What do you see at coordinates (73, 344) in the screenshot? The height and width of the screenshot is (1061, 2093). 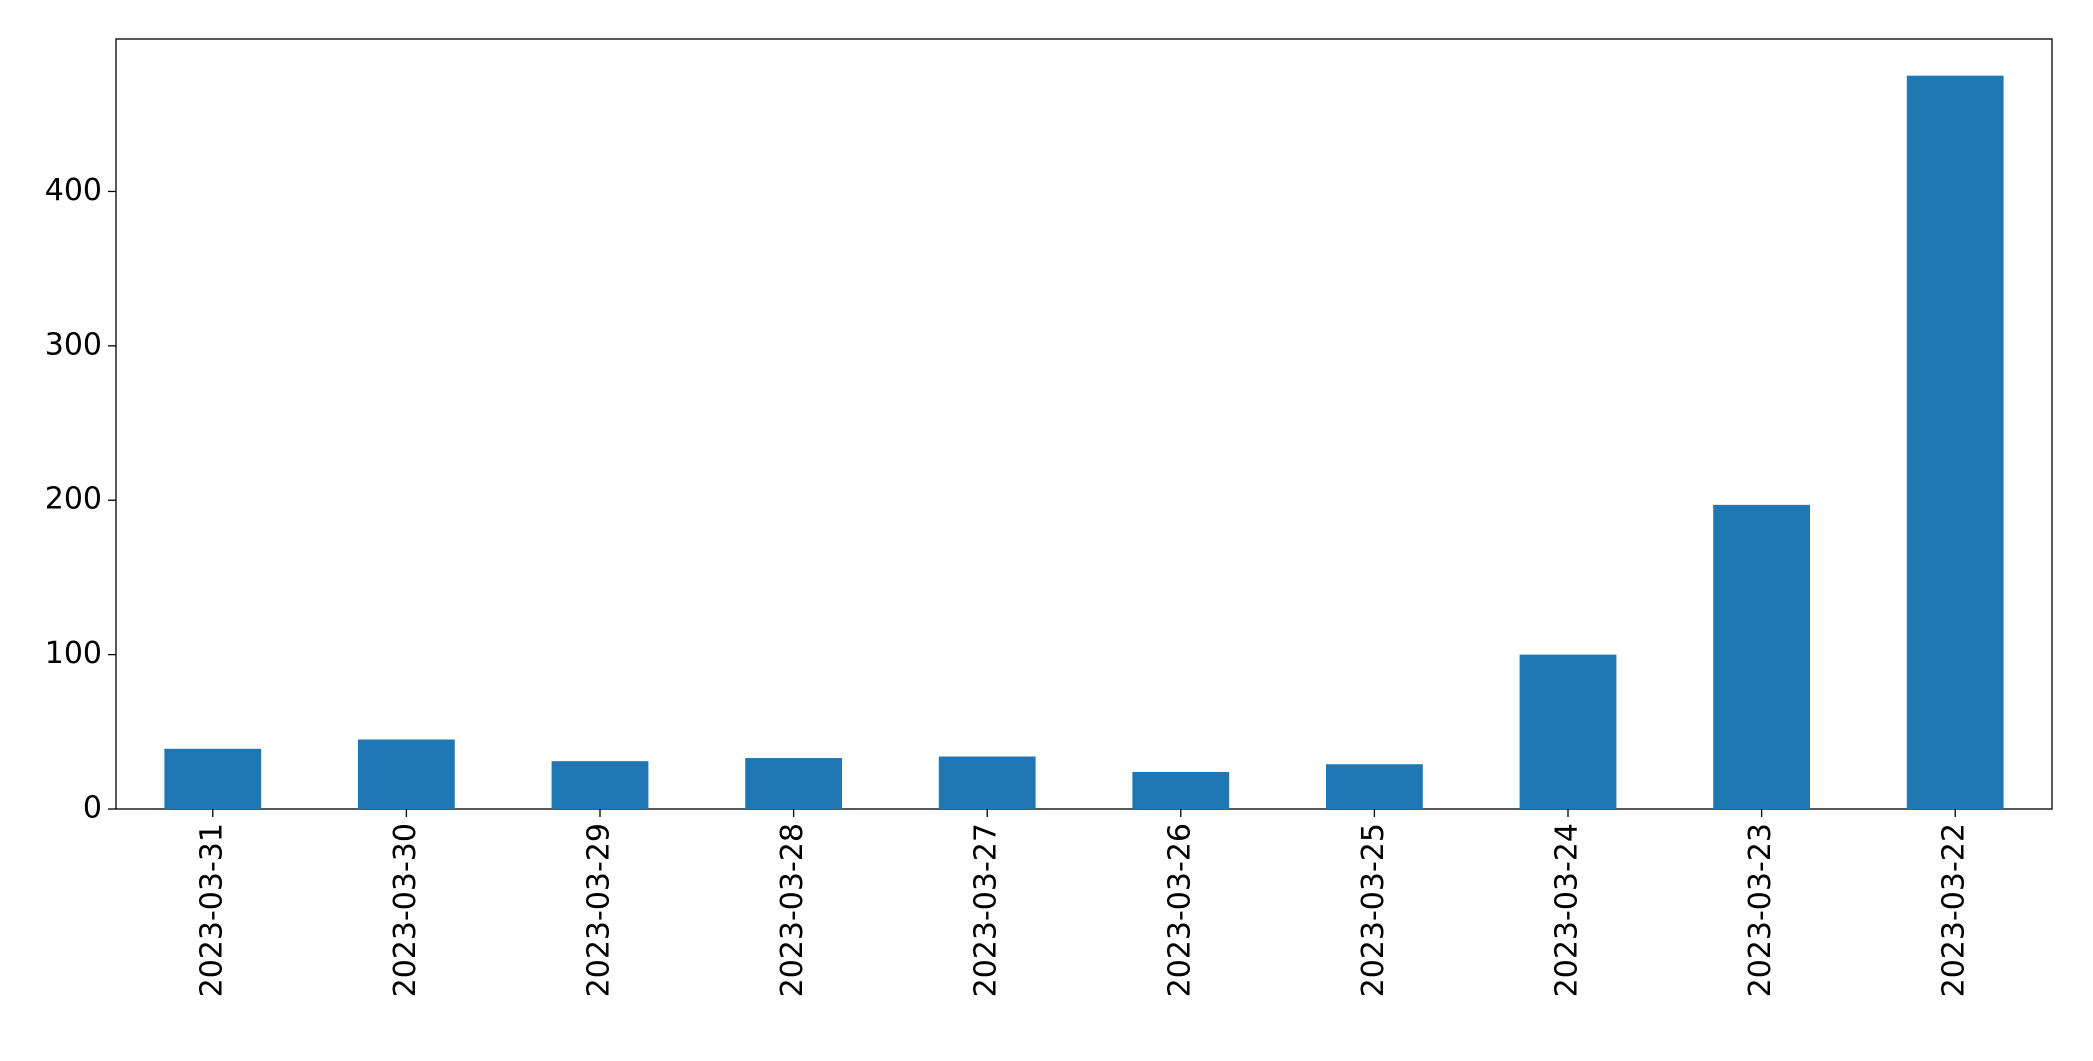 I see `y-tick-label: 300` at bounding box center [73, 344].